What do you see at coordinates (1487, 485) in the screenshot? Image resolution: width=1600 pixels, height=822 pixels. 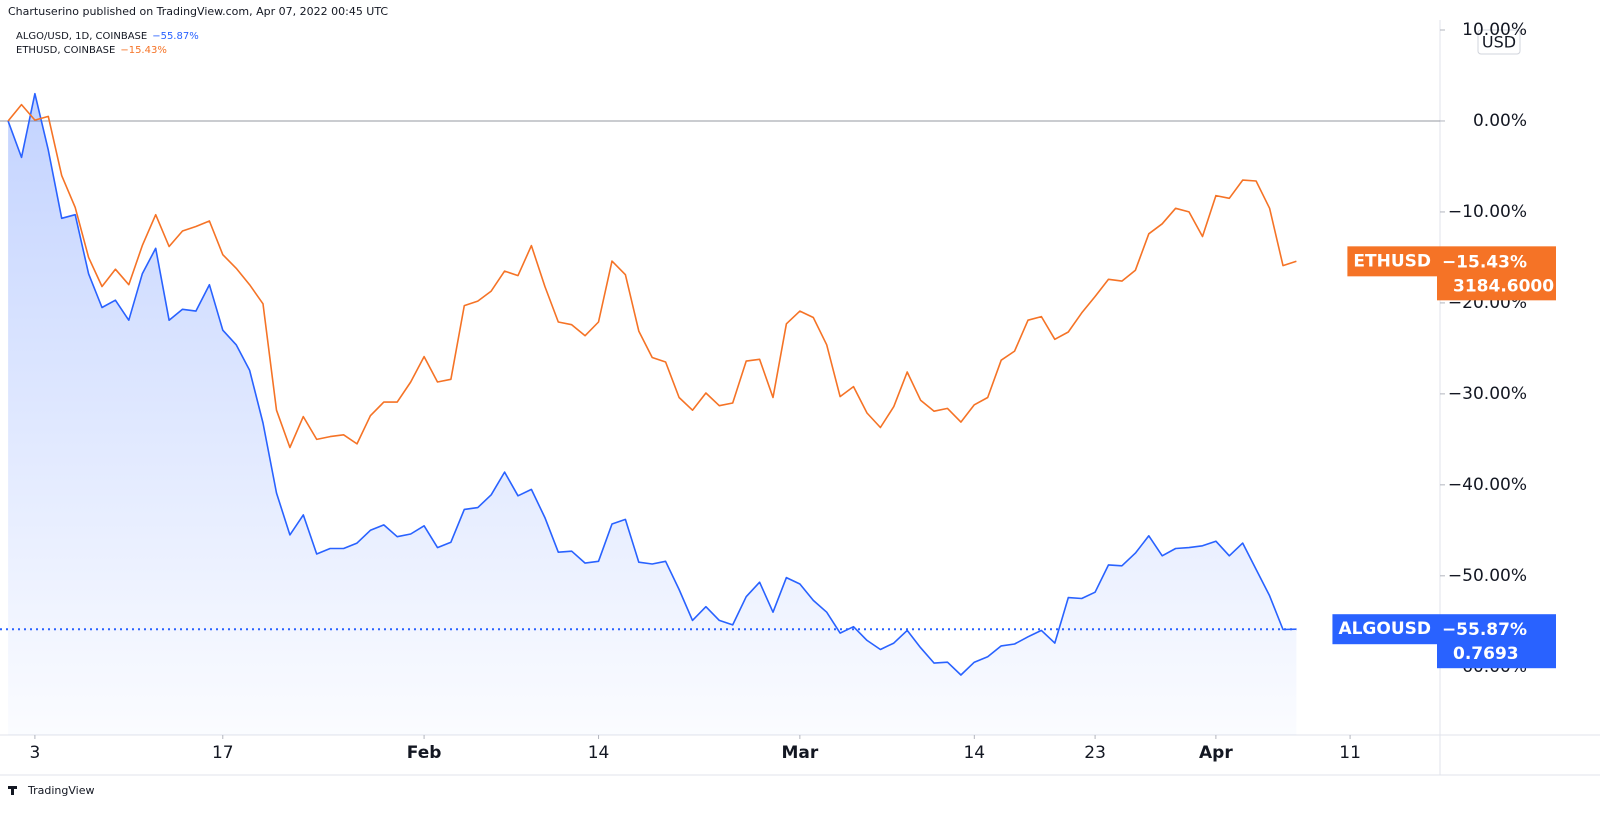 I see `y-tick-label: −40.00%` at bounding box center [1487, 485].